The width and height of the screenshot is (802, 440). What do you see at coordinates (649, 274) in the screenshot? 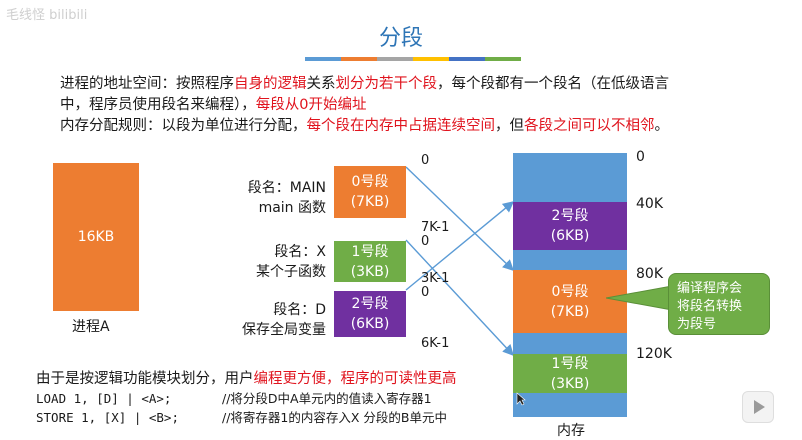
I see `memory-mark-80k: 80K` at bounding box center [649, 274].